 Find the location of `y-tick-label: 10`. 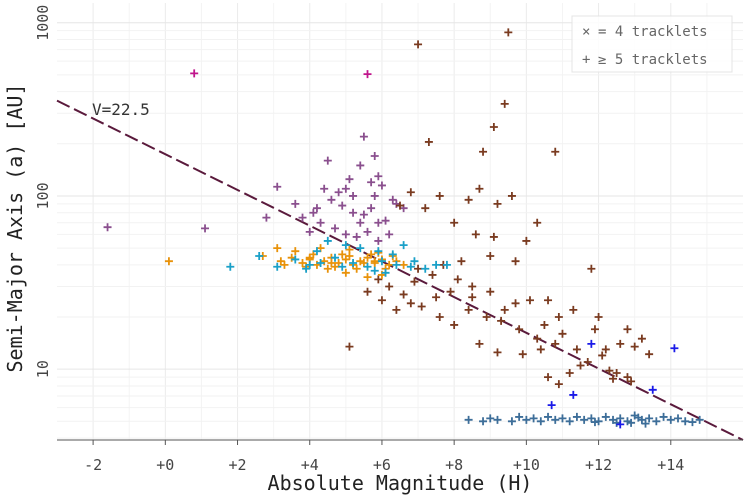

y-tick-label: 10 is located at coordinates (43, 369).